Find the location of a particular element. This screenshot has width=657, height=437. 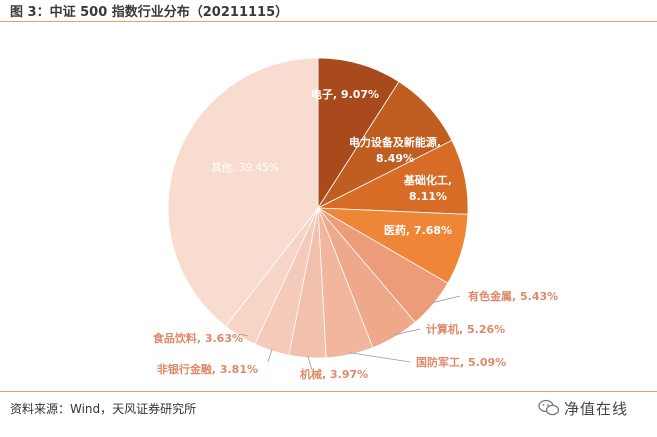

data-label-2-value: 8.11% is located at coordinates (428, 196).